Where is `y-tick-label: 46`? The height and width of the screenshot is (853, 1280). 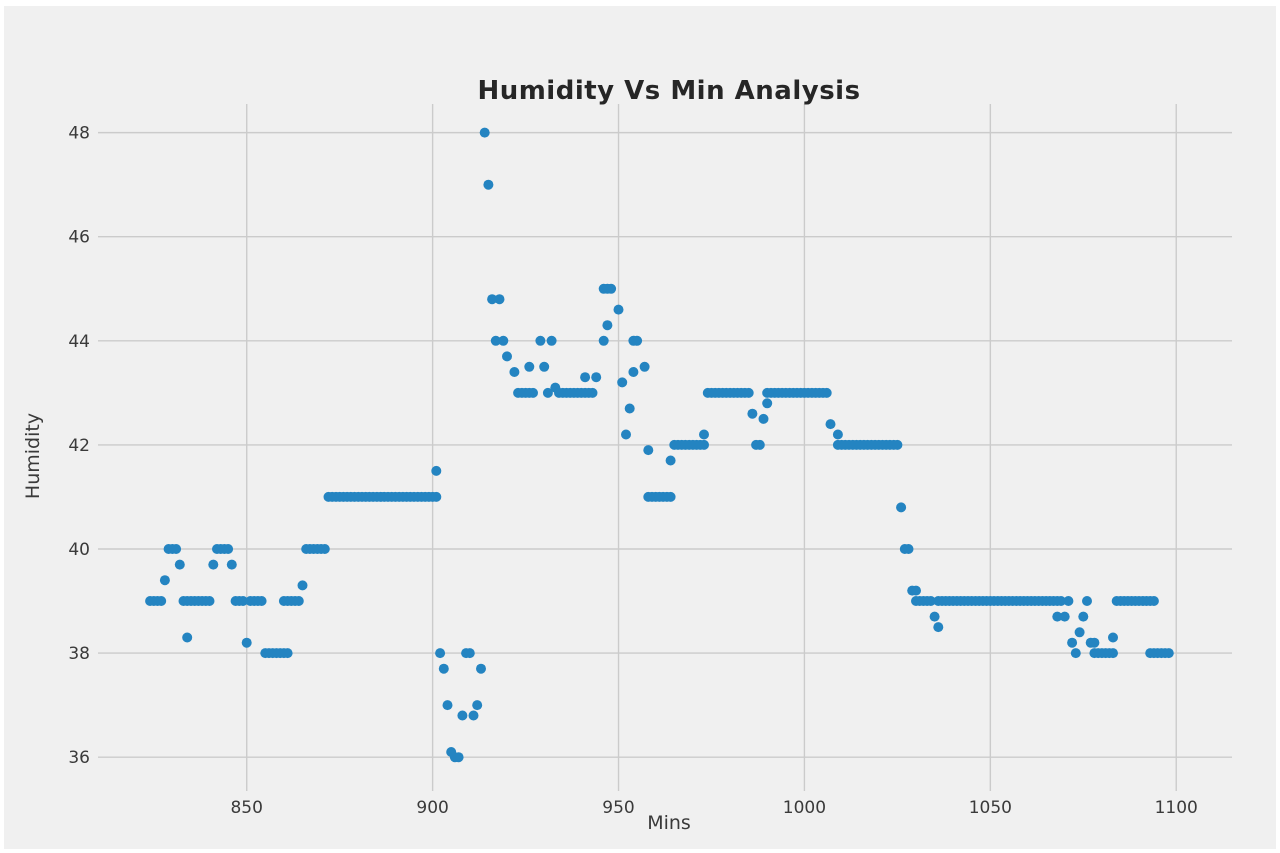
y-tick-label: 46 is located at coordinates (79, 238).